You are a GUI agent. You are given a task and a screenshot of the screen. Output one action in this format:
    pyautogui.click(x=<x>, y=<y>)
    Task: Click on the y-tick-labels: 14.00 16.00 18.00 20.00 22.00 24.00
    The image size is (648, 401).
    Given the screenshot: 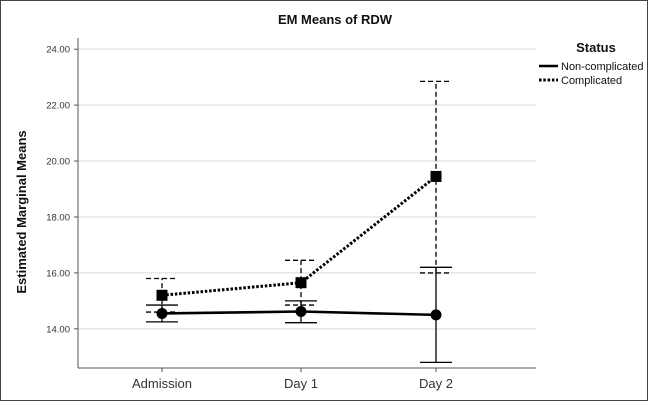 What is the action you would take?
    pyautogui.click(x=58, y=190)
    